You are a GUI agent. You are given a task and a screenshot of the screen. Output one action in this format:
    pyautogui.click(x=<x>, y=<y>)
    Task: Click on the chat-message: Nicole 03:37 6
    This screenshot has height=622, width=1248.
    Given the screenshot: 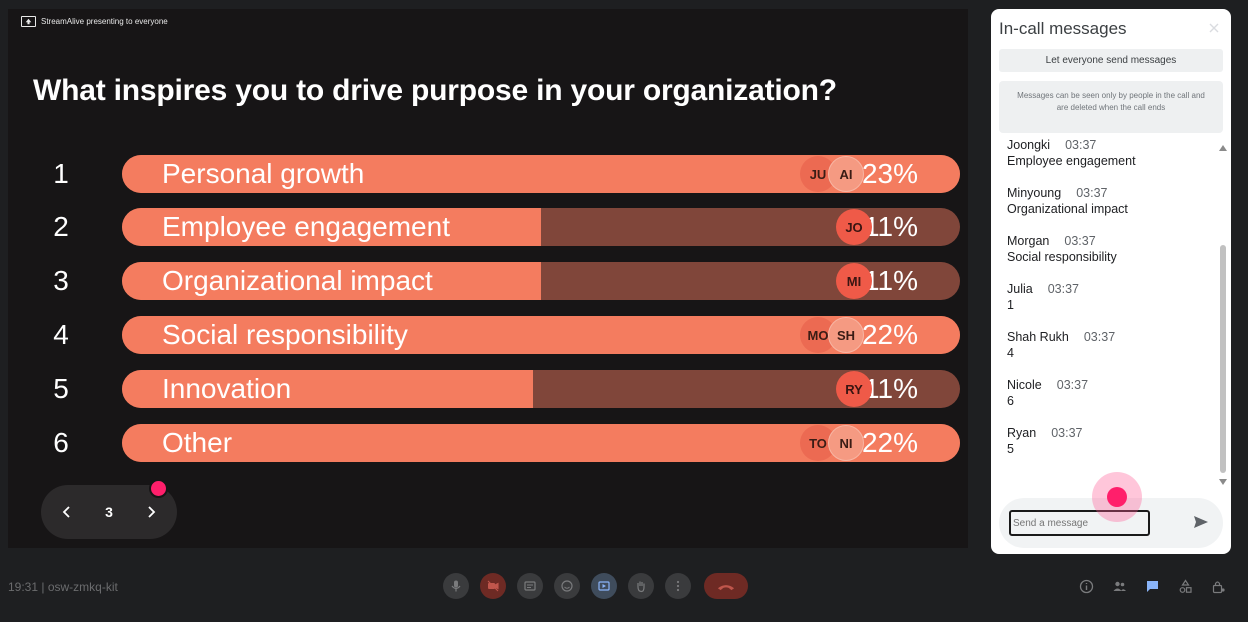 What is the action you would take?
    pyautogui.click(x=1107, y=402)
    